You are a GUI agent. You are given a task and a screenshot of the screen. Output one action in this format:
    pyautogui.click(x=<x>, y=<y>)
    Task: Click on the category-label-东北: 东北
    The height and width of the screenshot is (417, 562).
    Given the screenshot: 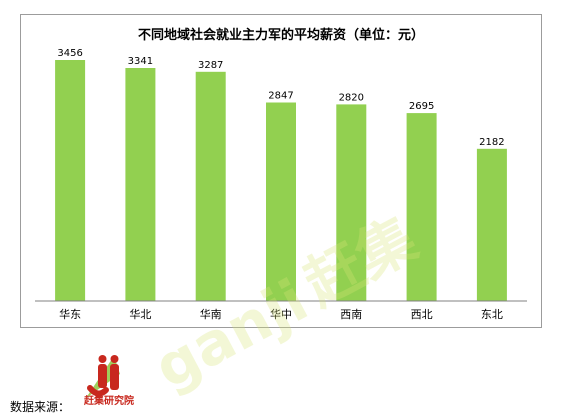 What is the action you would take?
    pyautogui.click(x=492, y=314)
    